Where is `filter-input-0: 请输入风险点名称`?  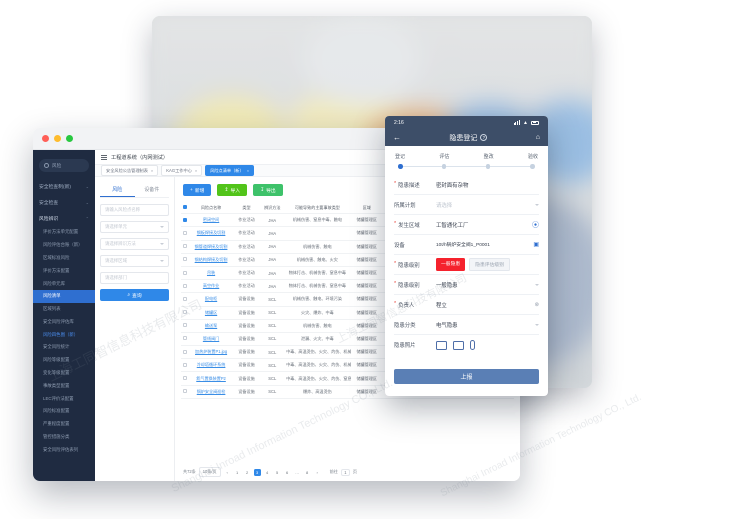 filter-input-0: 请输入风险点名称 is located at coordinates (134, 210).